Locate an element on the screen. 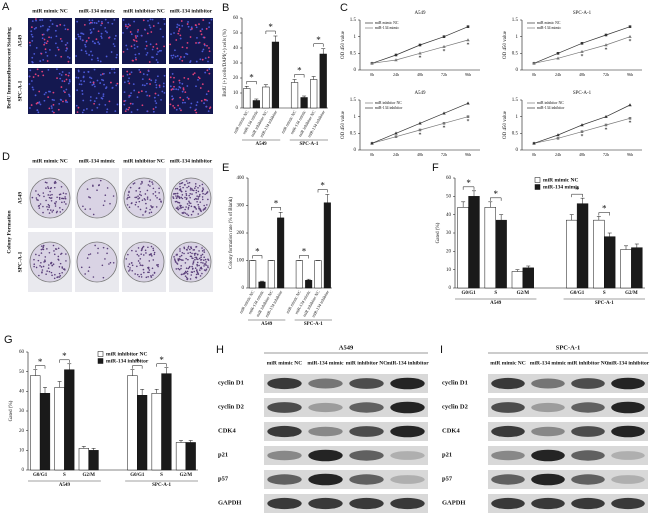 Image resolution: width=650 pixels, height=520 pixels. x-tick-label: G0/G1 is located at coordinates (468, 293).